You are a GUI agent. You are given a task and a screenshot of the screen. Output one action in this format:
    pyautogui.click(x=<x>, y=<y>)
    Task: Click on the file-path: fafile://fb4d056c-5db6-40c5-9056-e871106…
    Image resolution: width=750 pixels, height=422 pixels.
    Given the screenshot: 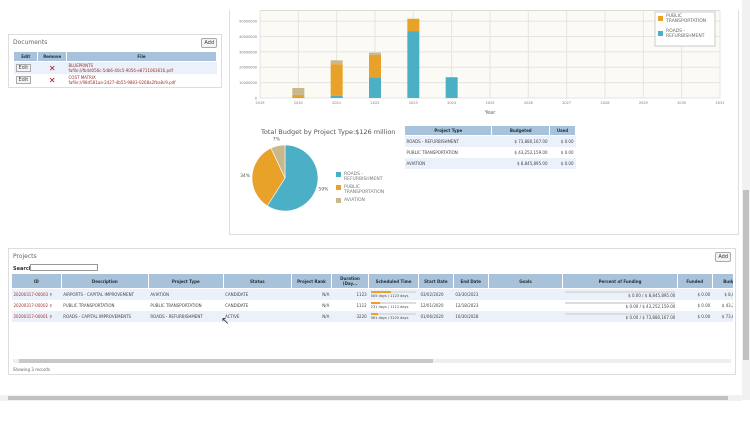 What is the action you would take?
    pyautogui.click(x=120, y=70)
    